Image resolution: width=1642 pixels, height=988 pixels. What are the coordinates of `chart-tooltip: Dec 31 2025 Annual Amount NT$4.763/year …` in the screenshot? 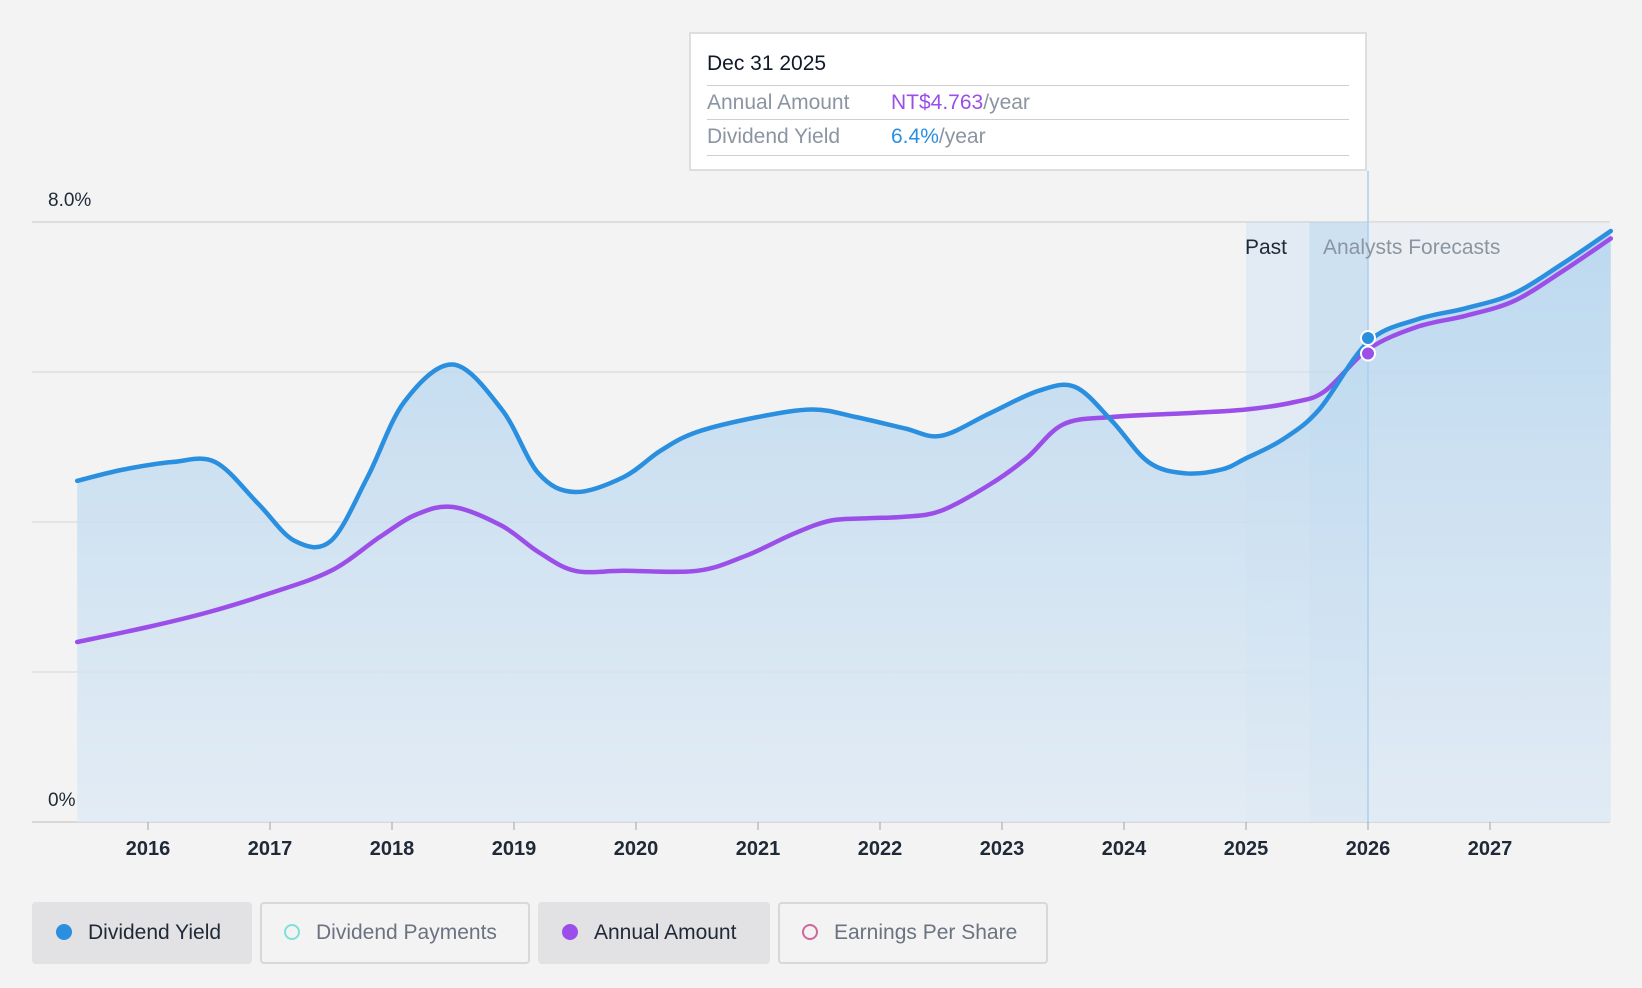 It's located at (1028, 101).